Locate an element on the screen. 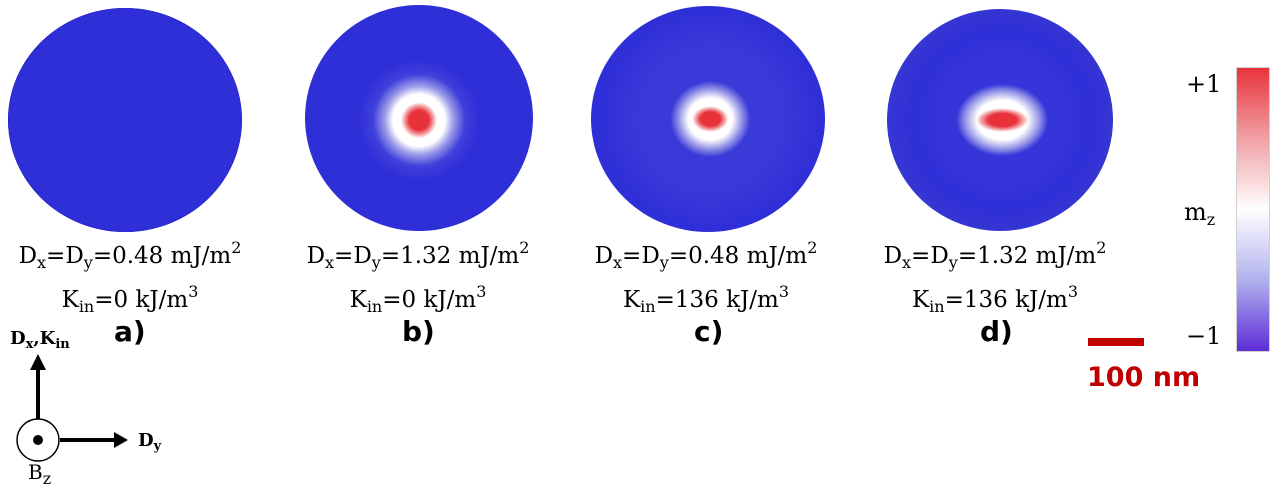  caption-k-a: Kin=0 kJ/m3 is located at coordinates (130, 299).